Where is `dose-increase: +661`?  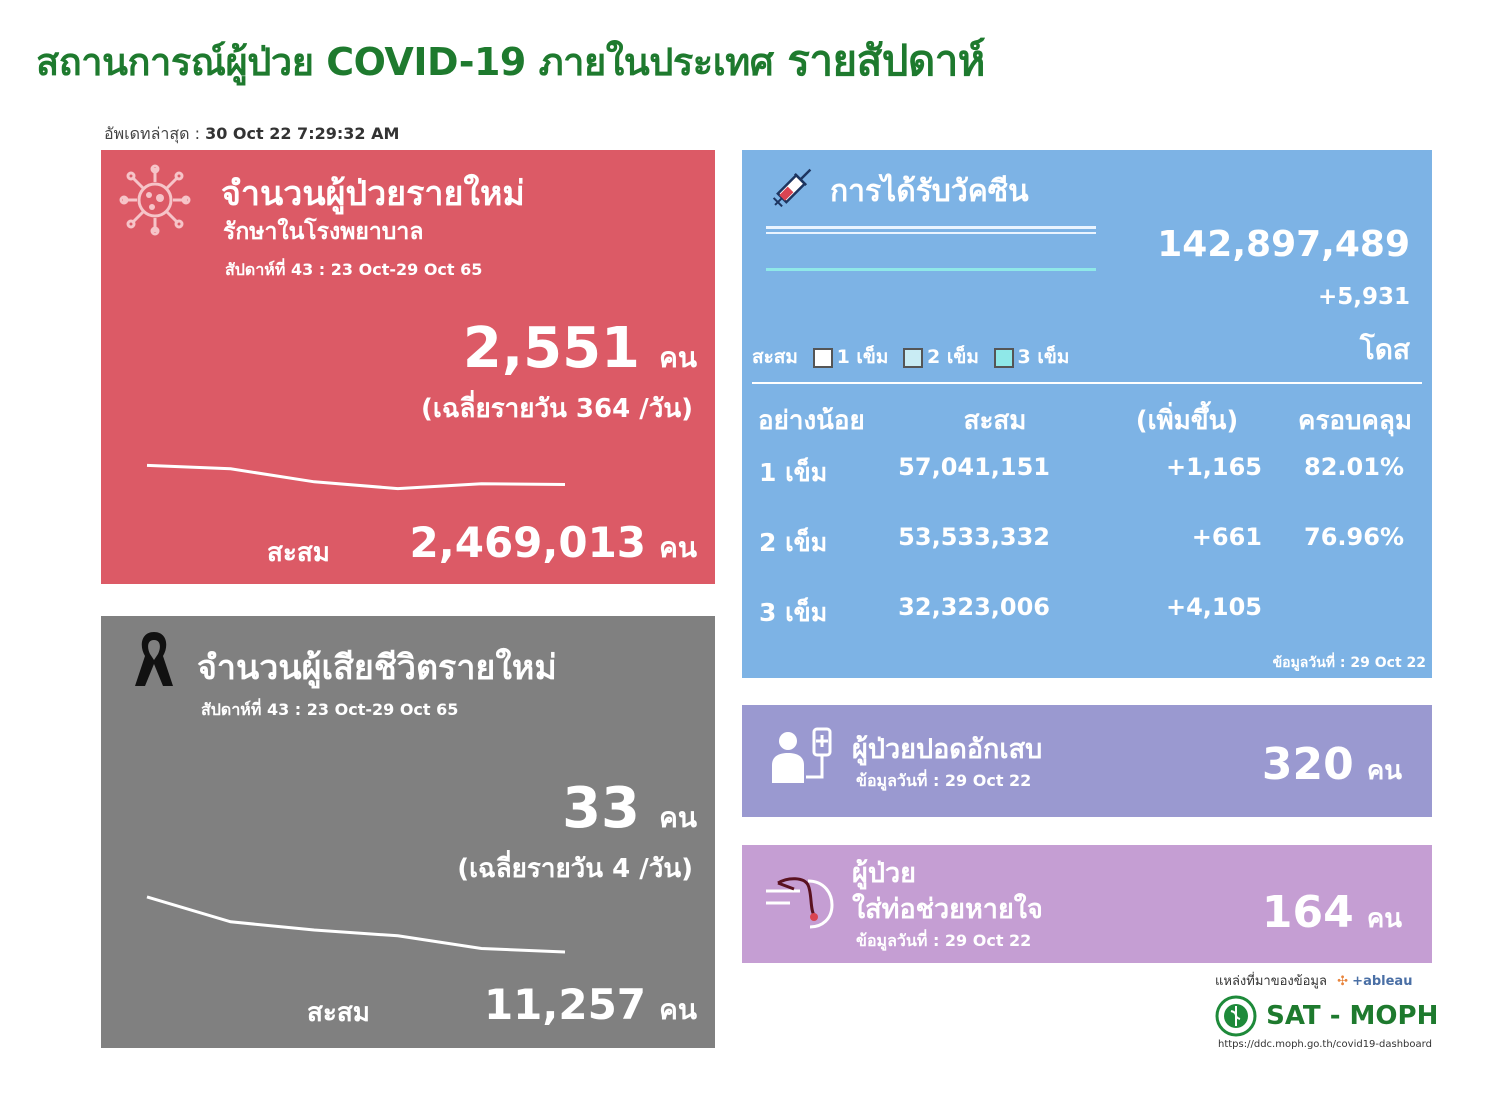 dose-increase: +661 is located at coordinates (1226, 537).